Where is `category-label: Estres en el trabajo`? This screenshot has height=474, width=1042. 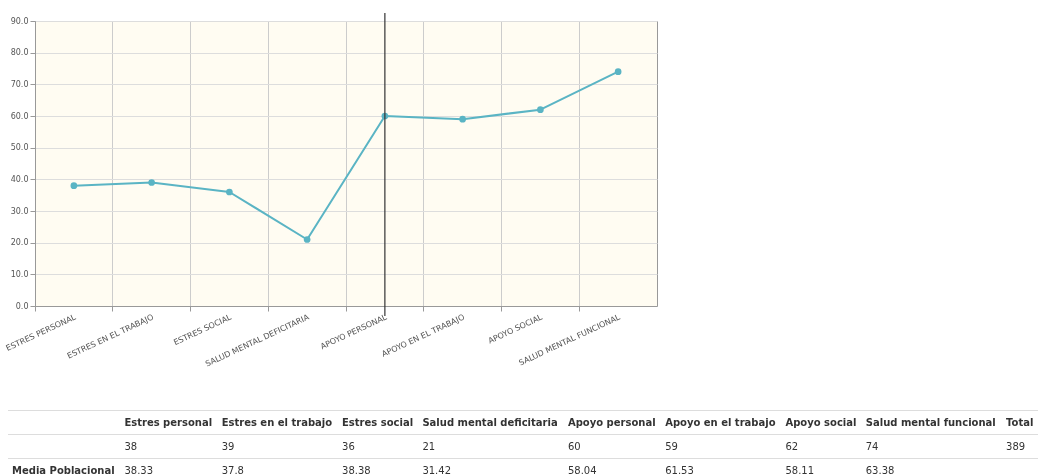 category-label: Estres en el trabajo is located at coordinates (278, 422).